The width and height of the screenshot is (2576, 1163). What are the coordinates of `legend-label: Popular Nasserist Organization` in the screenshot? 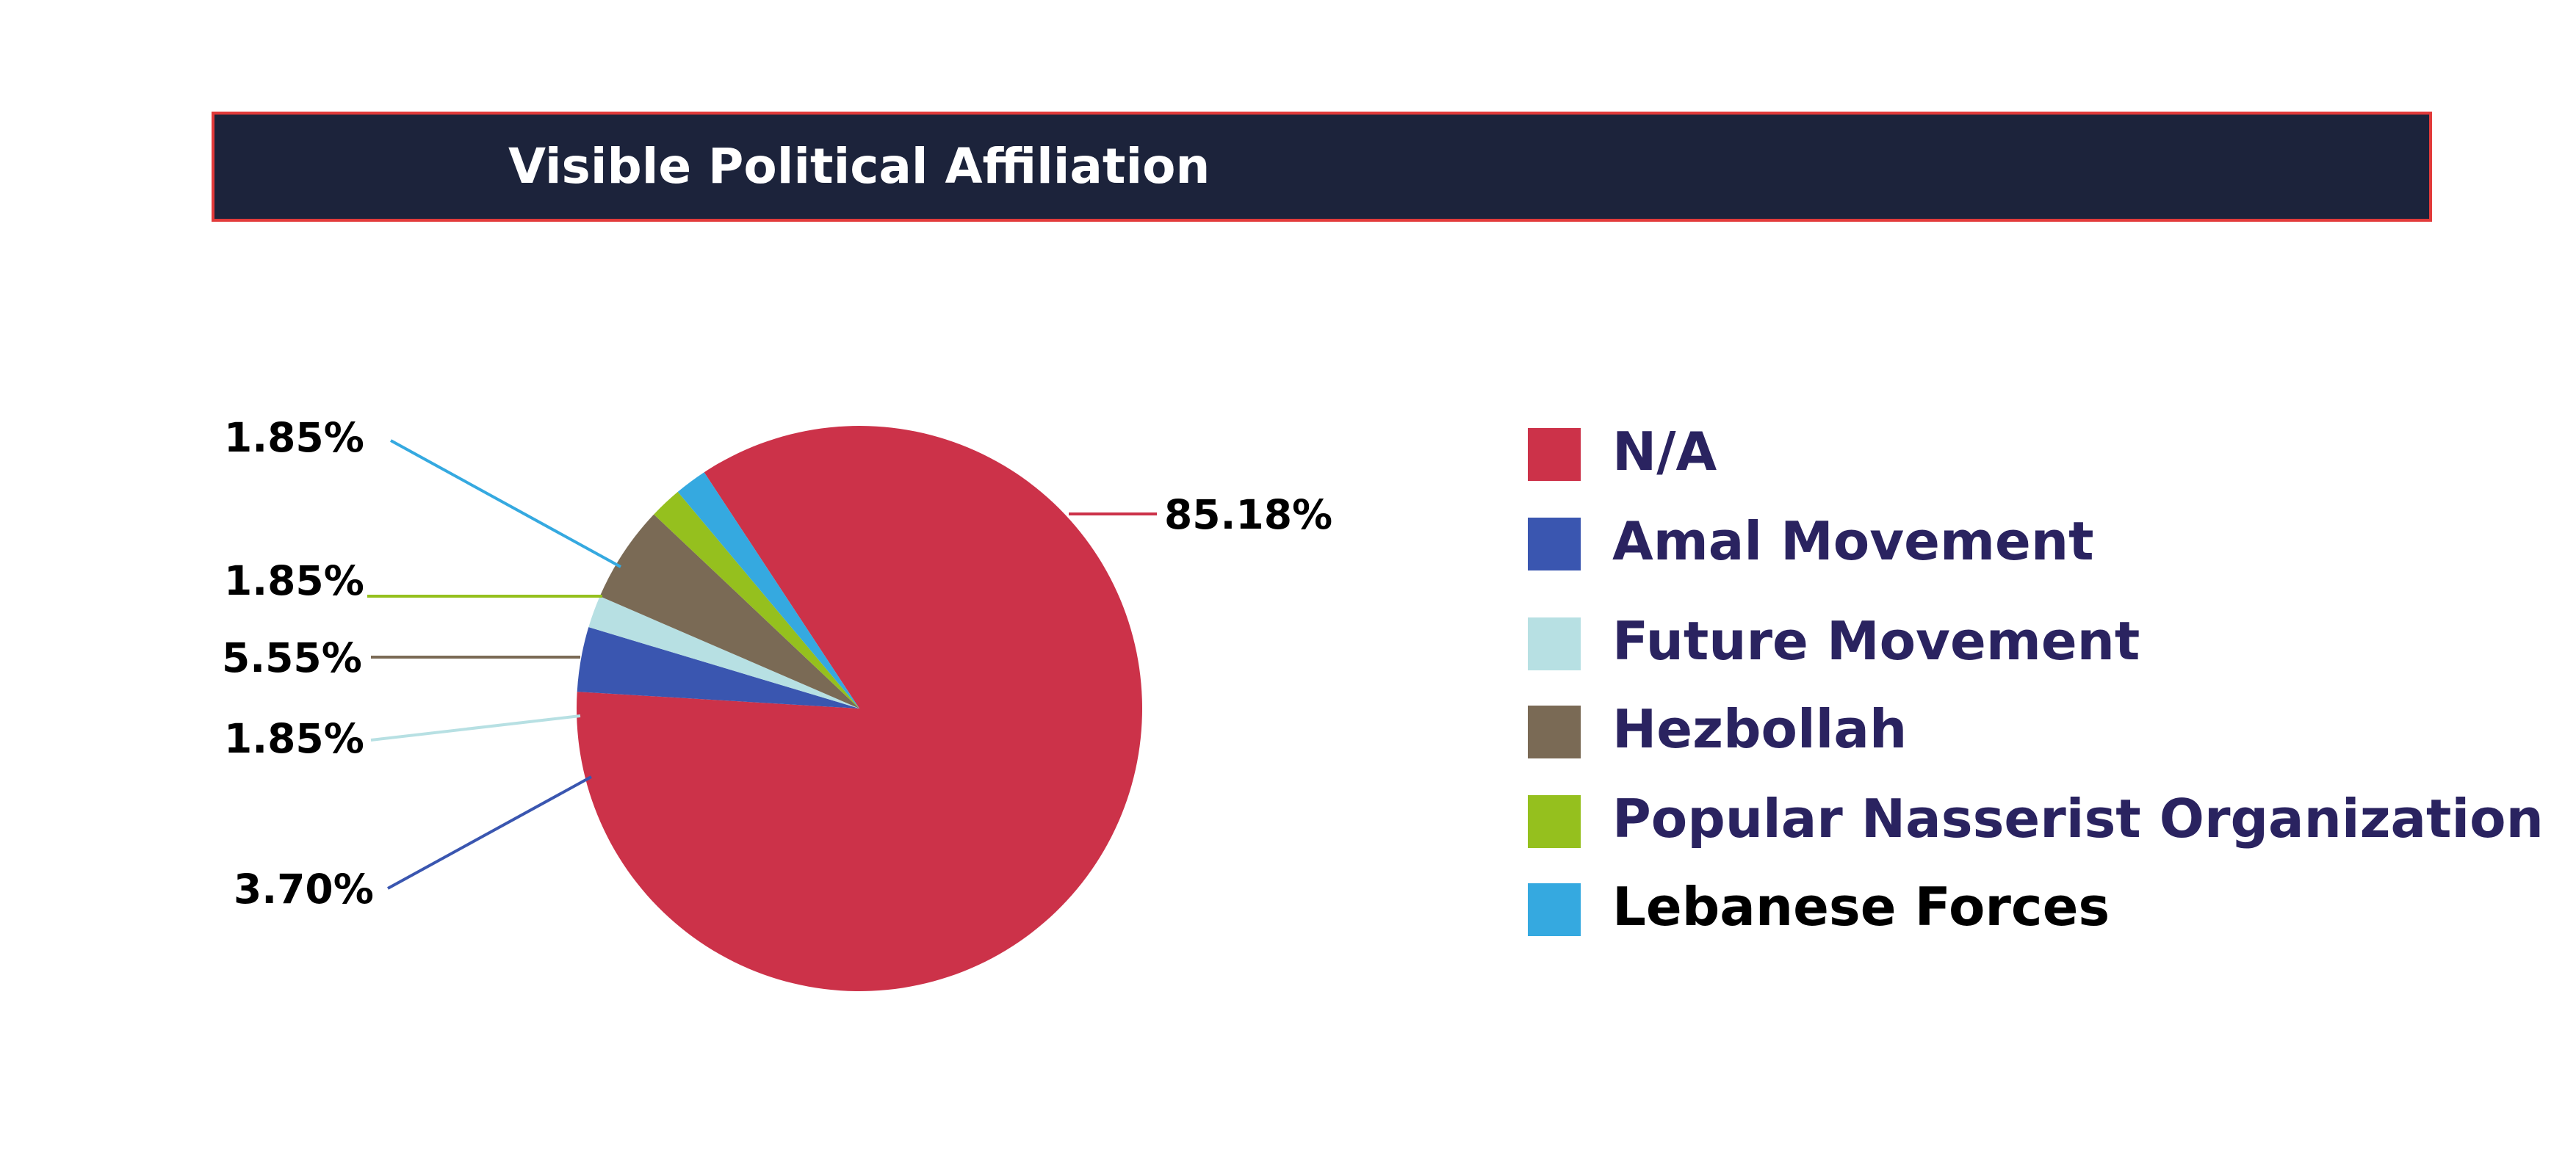 It's located at (2078, 819).